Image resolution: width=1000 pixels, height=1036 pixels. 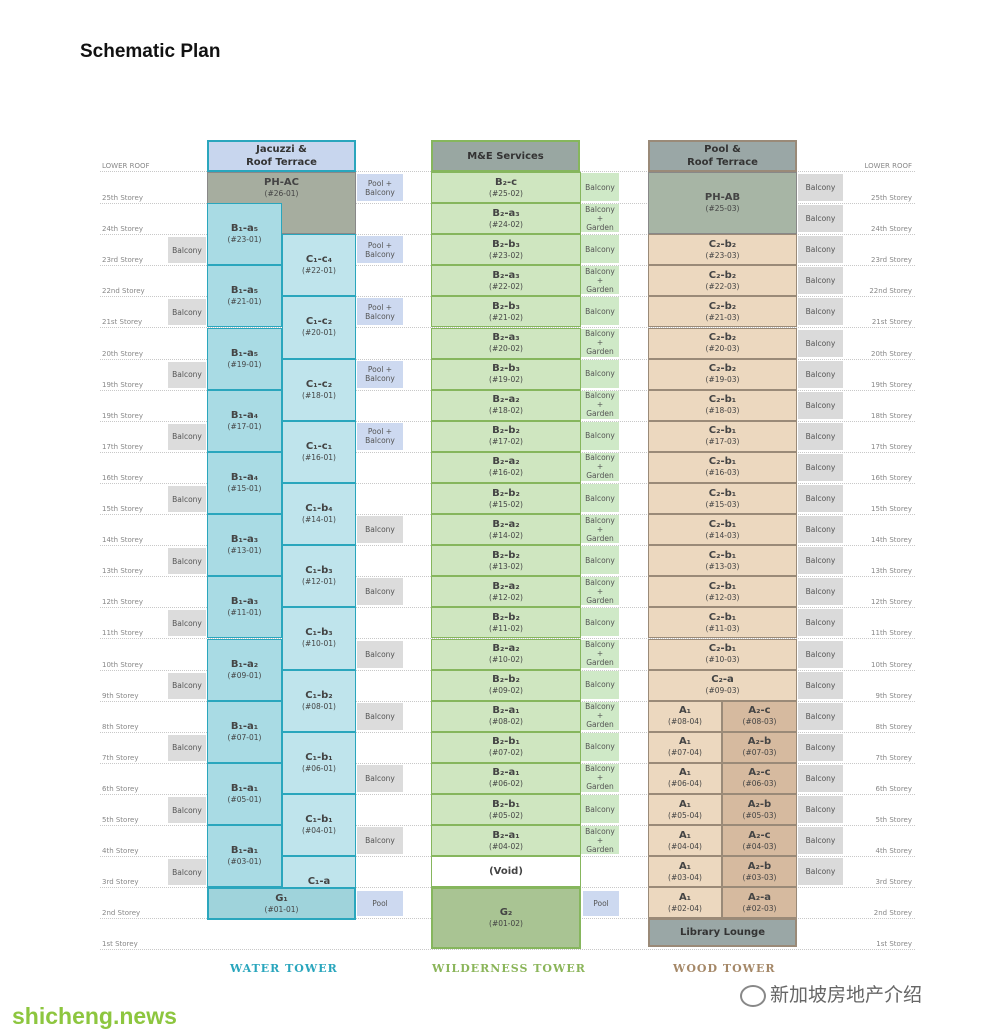 What do you see at coordinates (685, 846) in the screenshot?
I see `unit-number: (#04-04)` at bounding box center [685, 846].